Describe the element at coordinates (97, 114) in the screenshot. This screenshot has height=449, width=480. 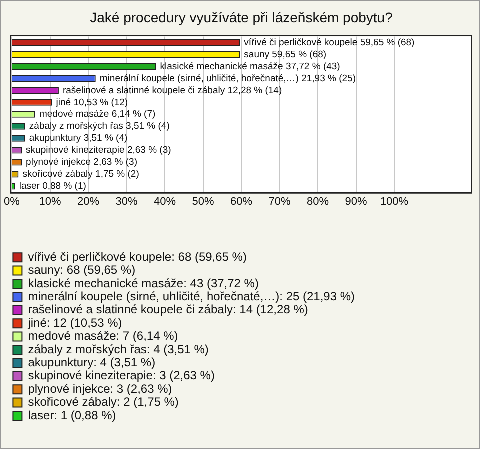
I see `data-label: medové masáže 6,14 % (7)` at that location.